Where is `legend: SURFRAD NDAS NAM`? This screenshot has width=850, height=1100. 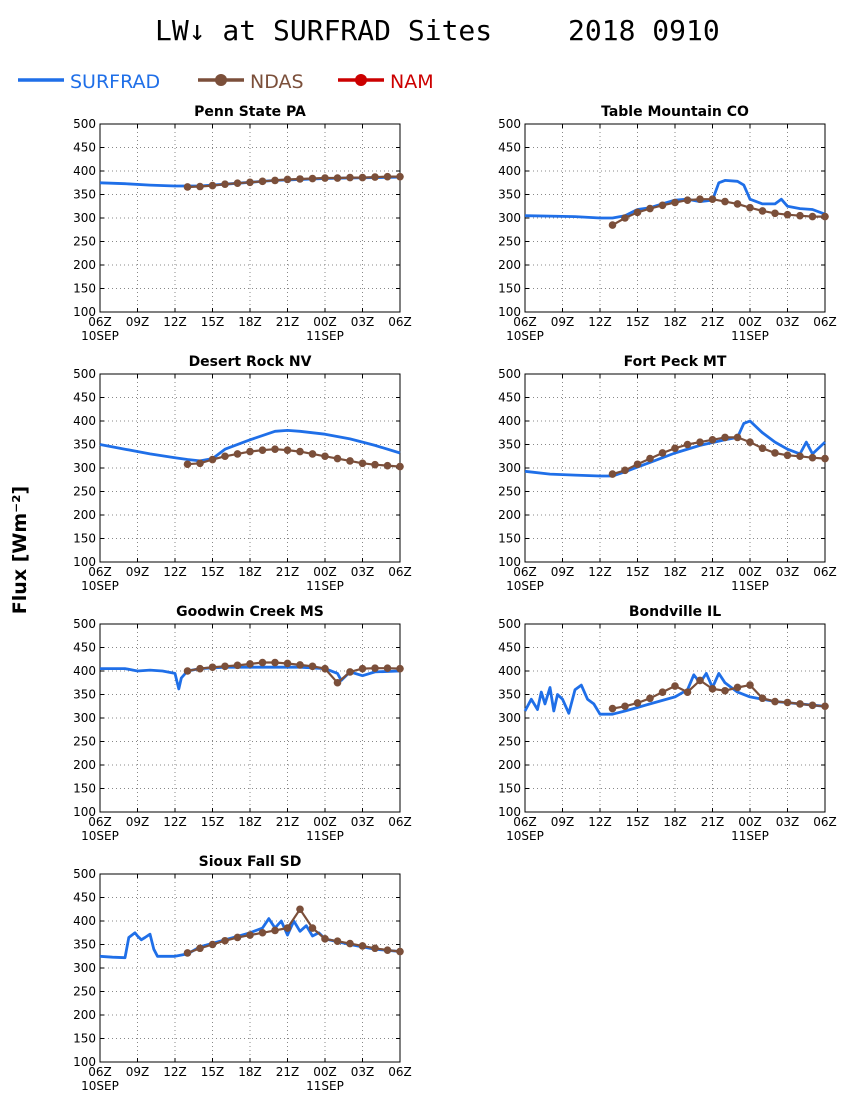
legend: SURFRAD NDAS NAM is located at coordinates (226, 82).